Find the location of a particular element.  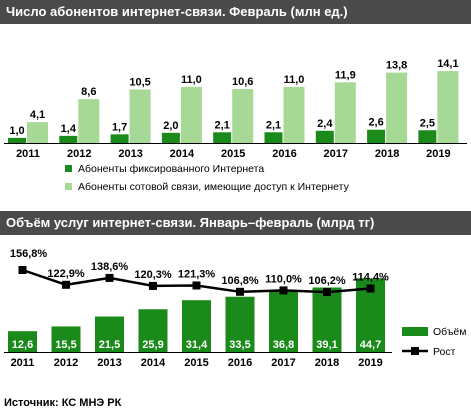

chart2-growth-label: 114,4% is located at coordinates (370, 277).